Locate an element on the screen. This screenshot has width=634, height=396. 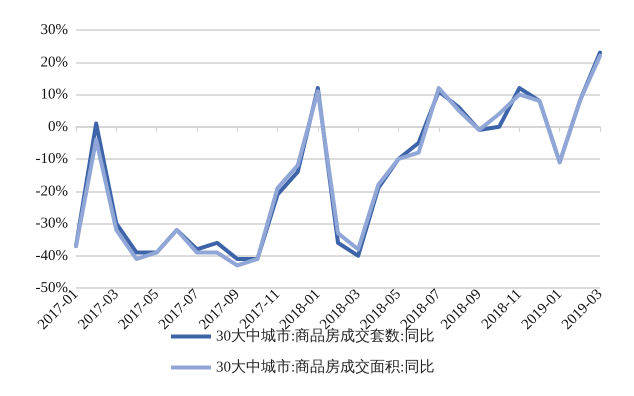
legend-label: 30大中城市:商品房成交面积:同比 is located at coordinates (325, 367).